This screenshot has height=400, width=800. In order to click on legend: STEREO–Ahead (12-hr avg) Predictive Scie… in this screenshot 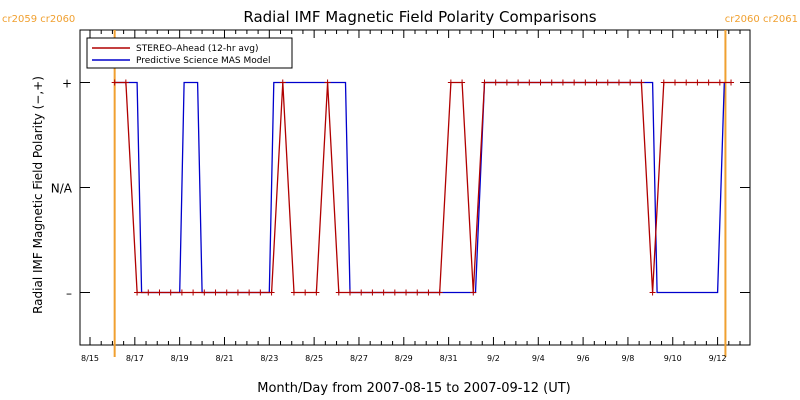, I will do `click(189, 53)`.